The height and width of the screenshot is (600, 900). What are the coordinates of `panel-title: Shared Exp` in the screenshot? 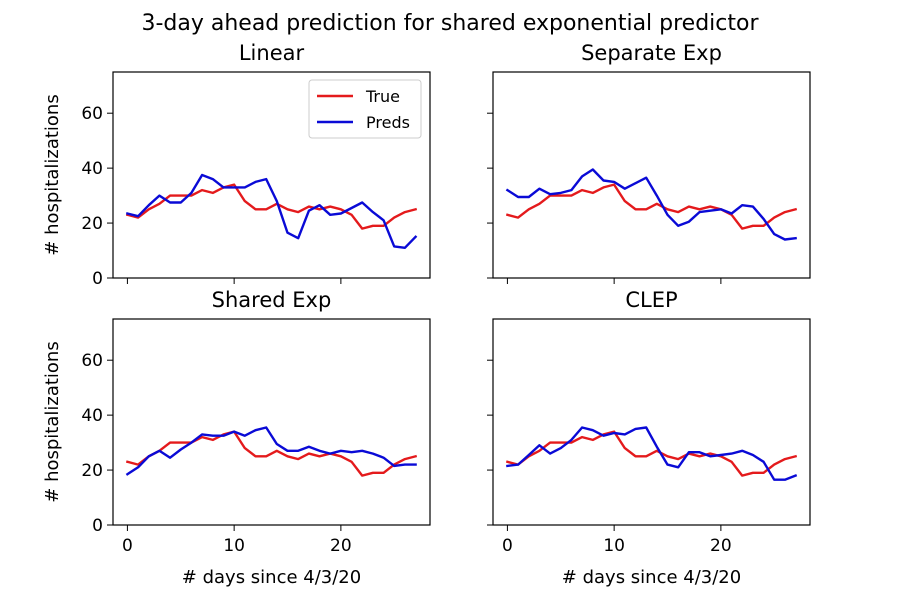 It's located at (272, 300).